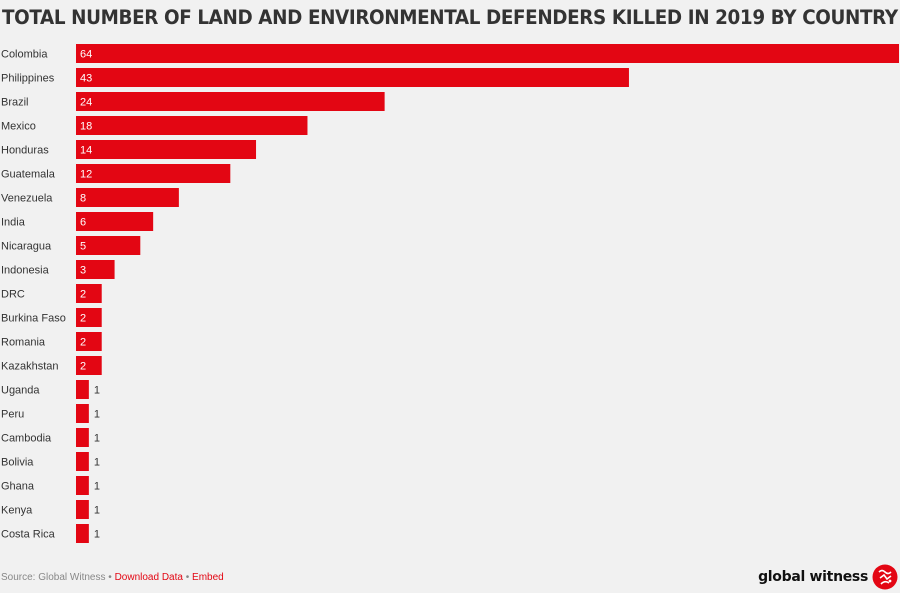 The height and width of the screenshot is (593, 900). Describe the element at coordinates (813, 577) in the screenshot. I see `brand-name: global witness` at that location.